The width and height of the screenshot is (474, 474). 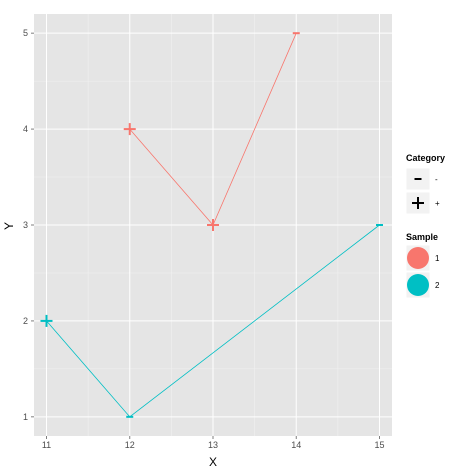 I want to click on series-2-point, so click(x=46, y=320).